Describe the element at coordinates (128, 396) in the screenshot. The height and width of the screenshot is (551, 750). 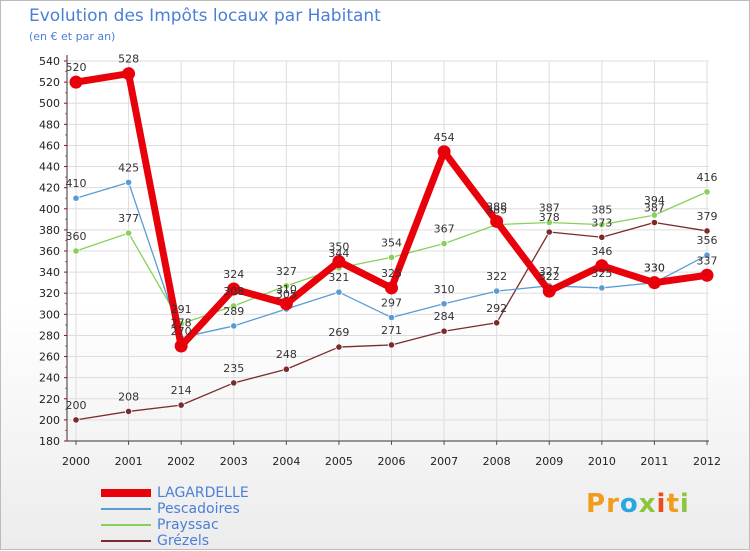
I see `data-label: 208` at that location.